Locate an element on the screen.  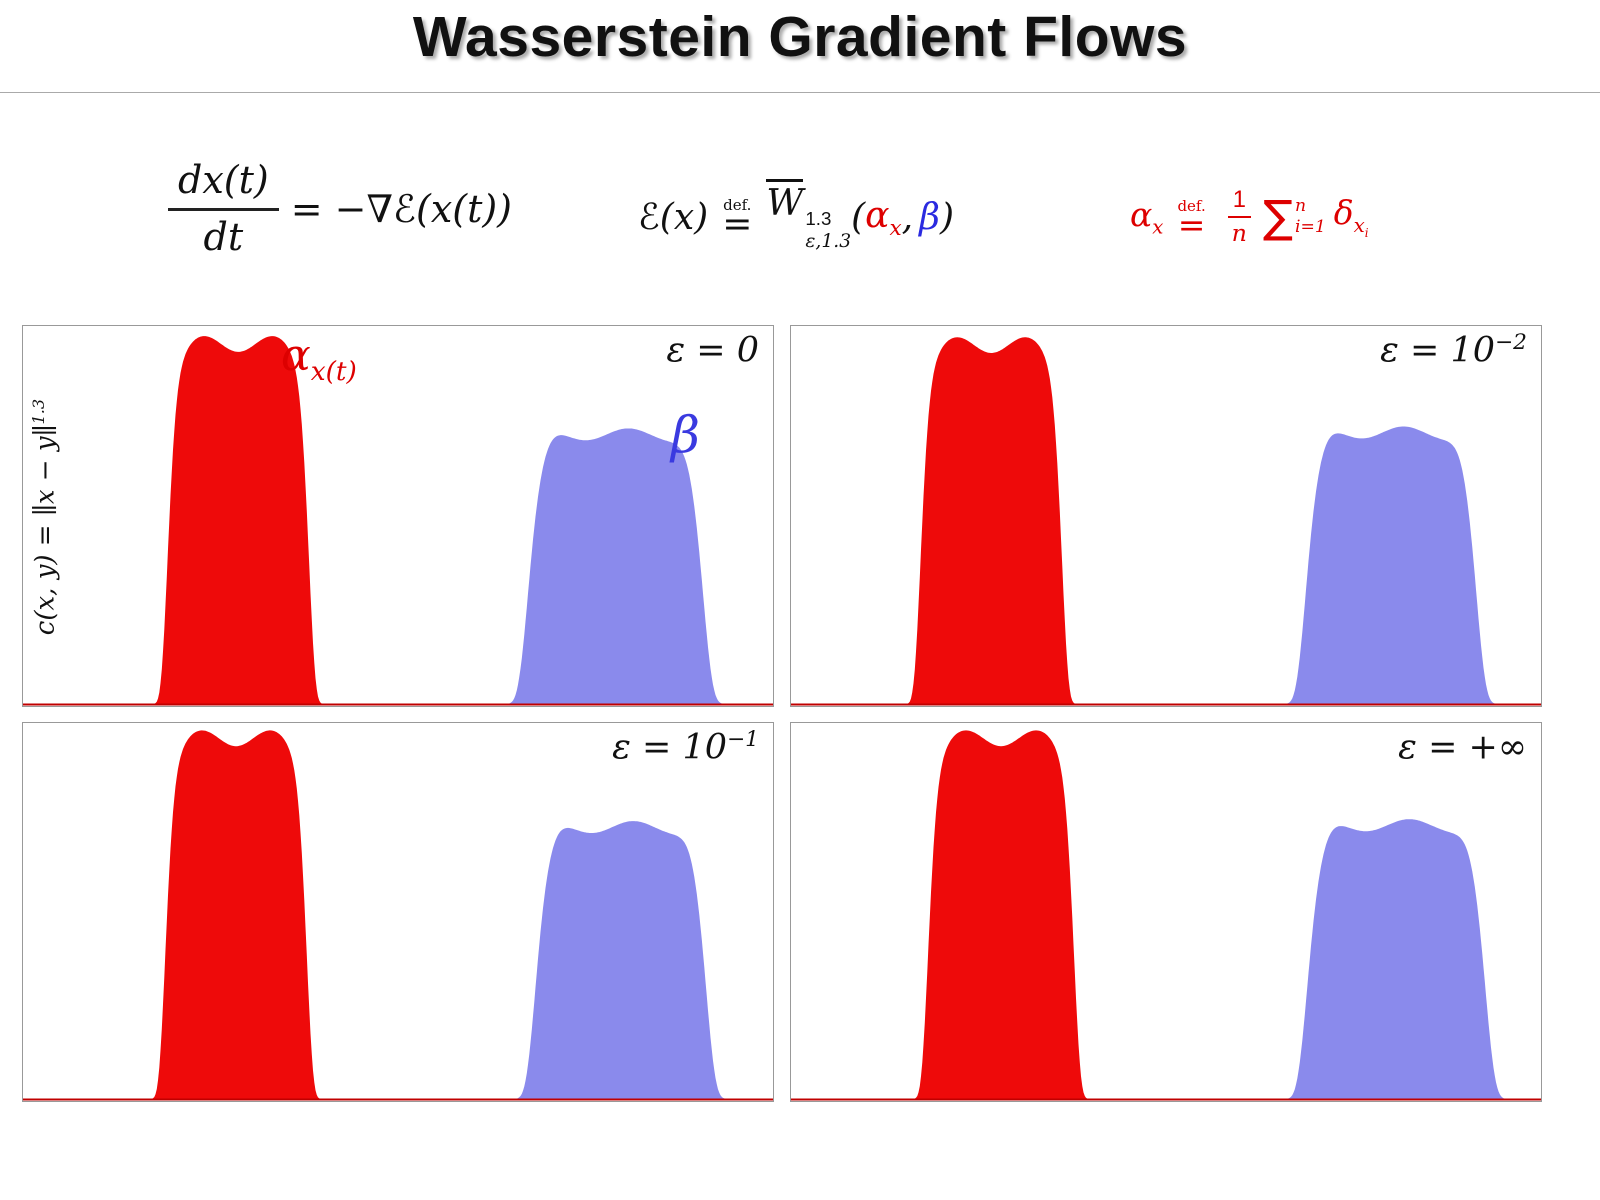
plot-panel-eps-1e-1: ε = 10−1 is located at coordinates (398, 912).